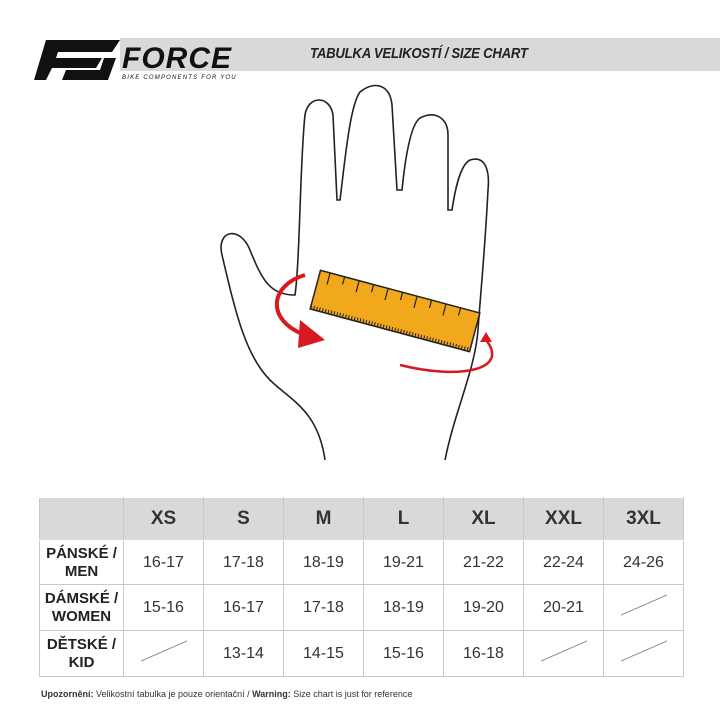 The width and height of the screenshot is (720, 720). What do you see at coordinates (81, 562) in the screenshot?
I see `row-label: PÁNSKÉ / MEN` at bounding box center [81, 562].